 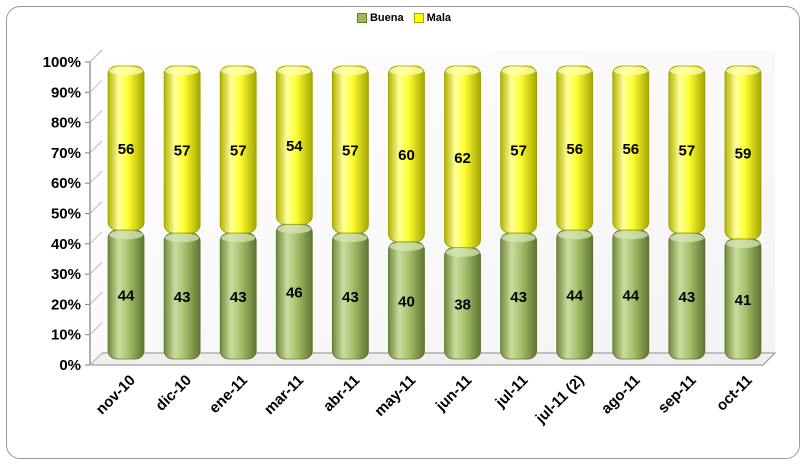 I want to click on x-tick-label: abr-11, so click(x=341, y=393).